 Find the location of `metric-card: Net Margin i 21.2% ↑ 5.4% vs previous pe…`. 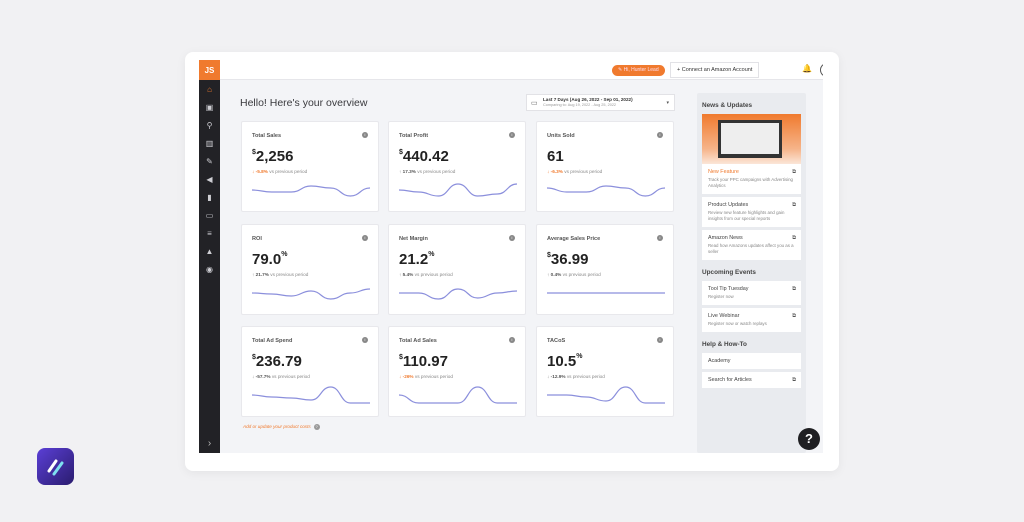

metric-card: Net Margin i 21.2% ↑ 5.4% vs previous pe… is located at coordinates (457, 269).